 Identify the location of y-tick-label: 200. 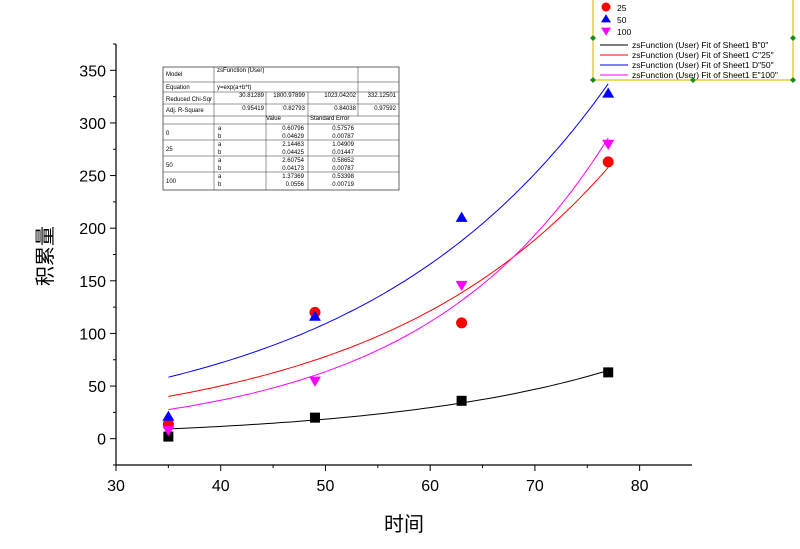
(92, 229).